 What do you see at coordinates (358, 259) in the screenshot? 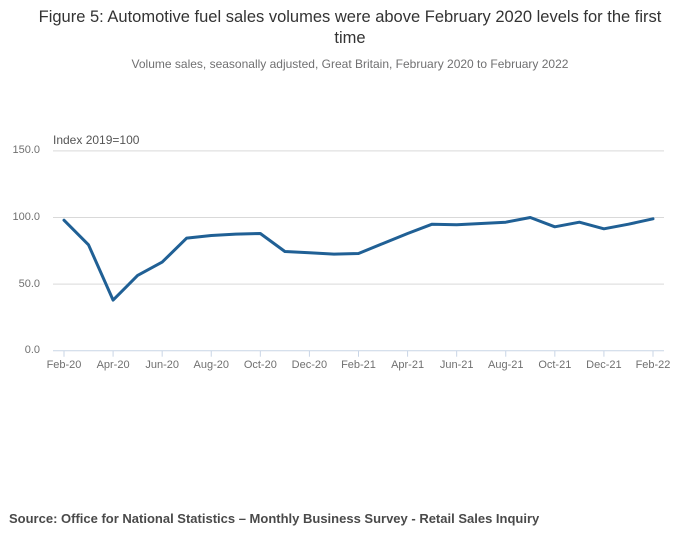
I see `fuel-sales-series-line` at bounding box center [358, 259].